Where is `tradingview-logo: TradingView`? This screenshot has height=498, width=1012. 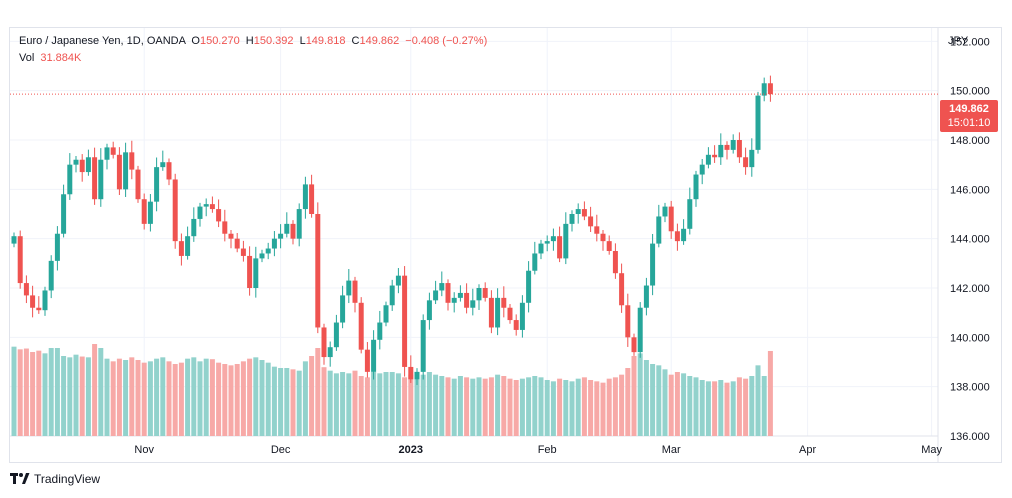 tradingview-logo: TradingView is located at coordinates (55, 479).